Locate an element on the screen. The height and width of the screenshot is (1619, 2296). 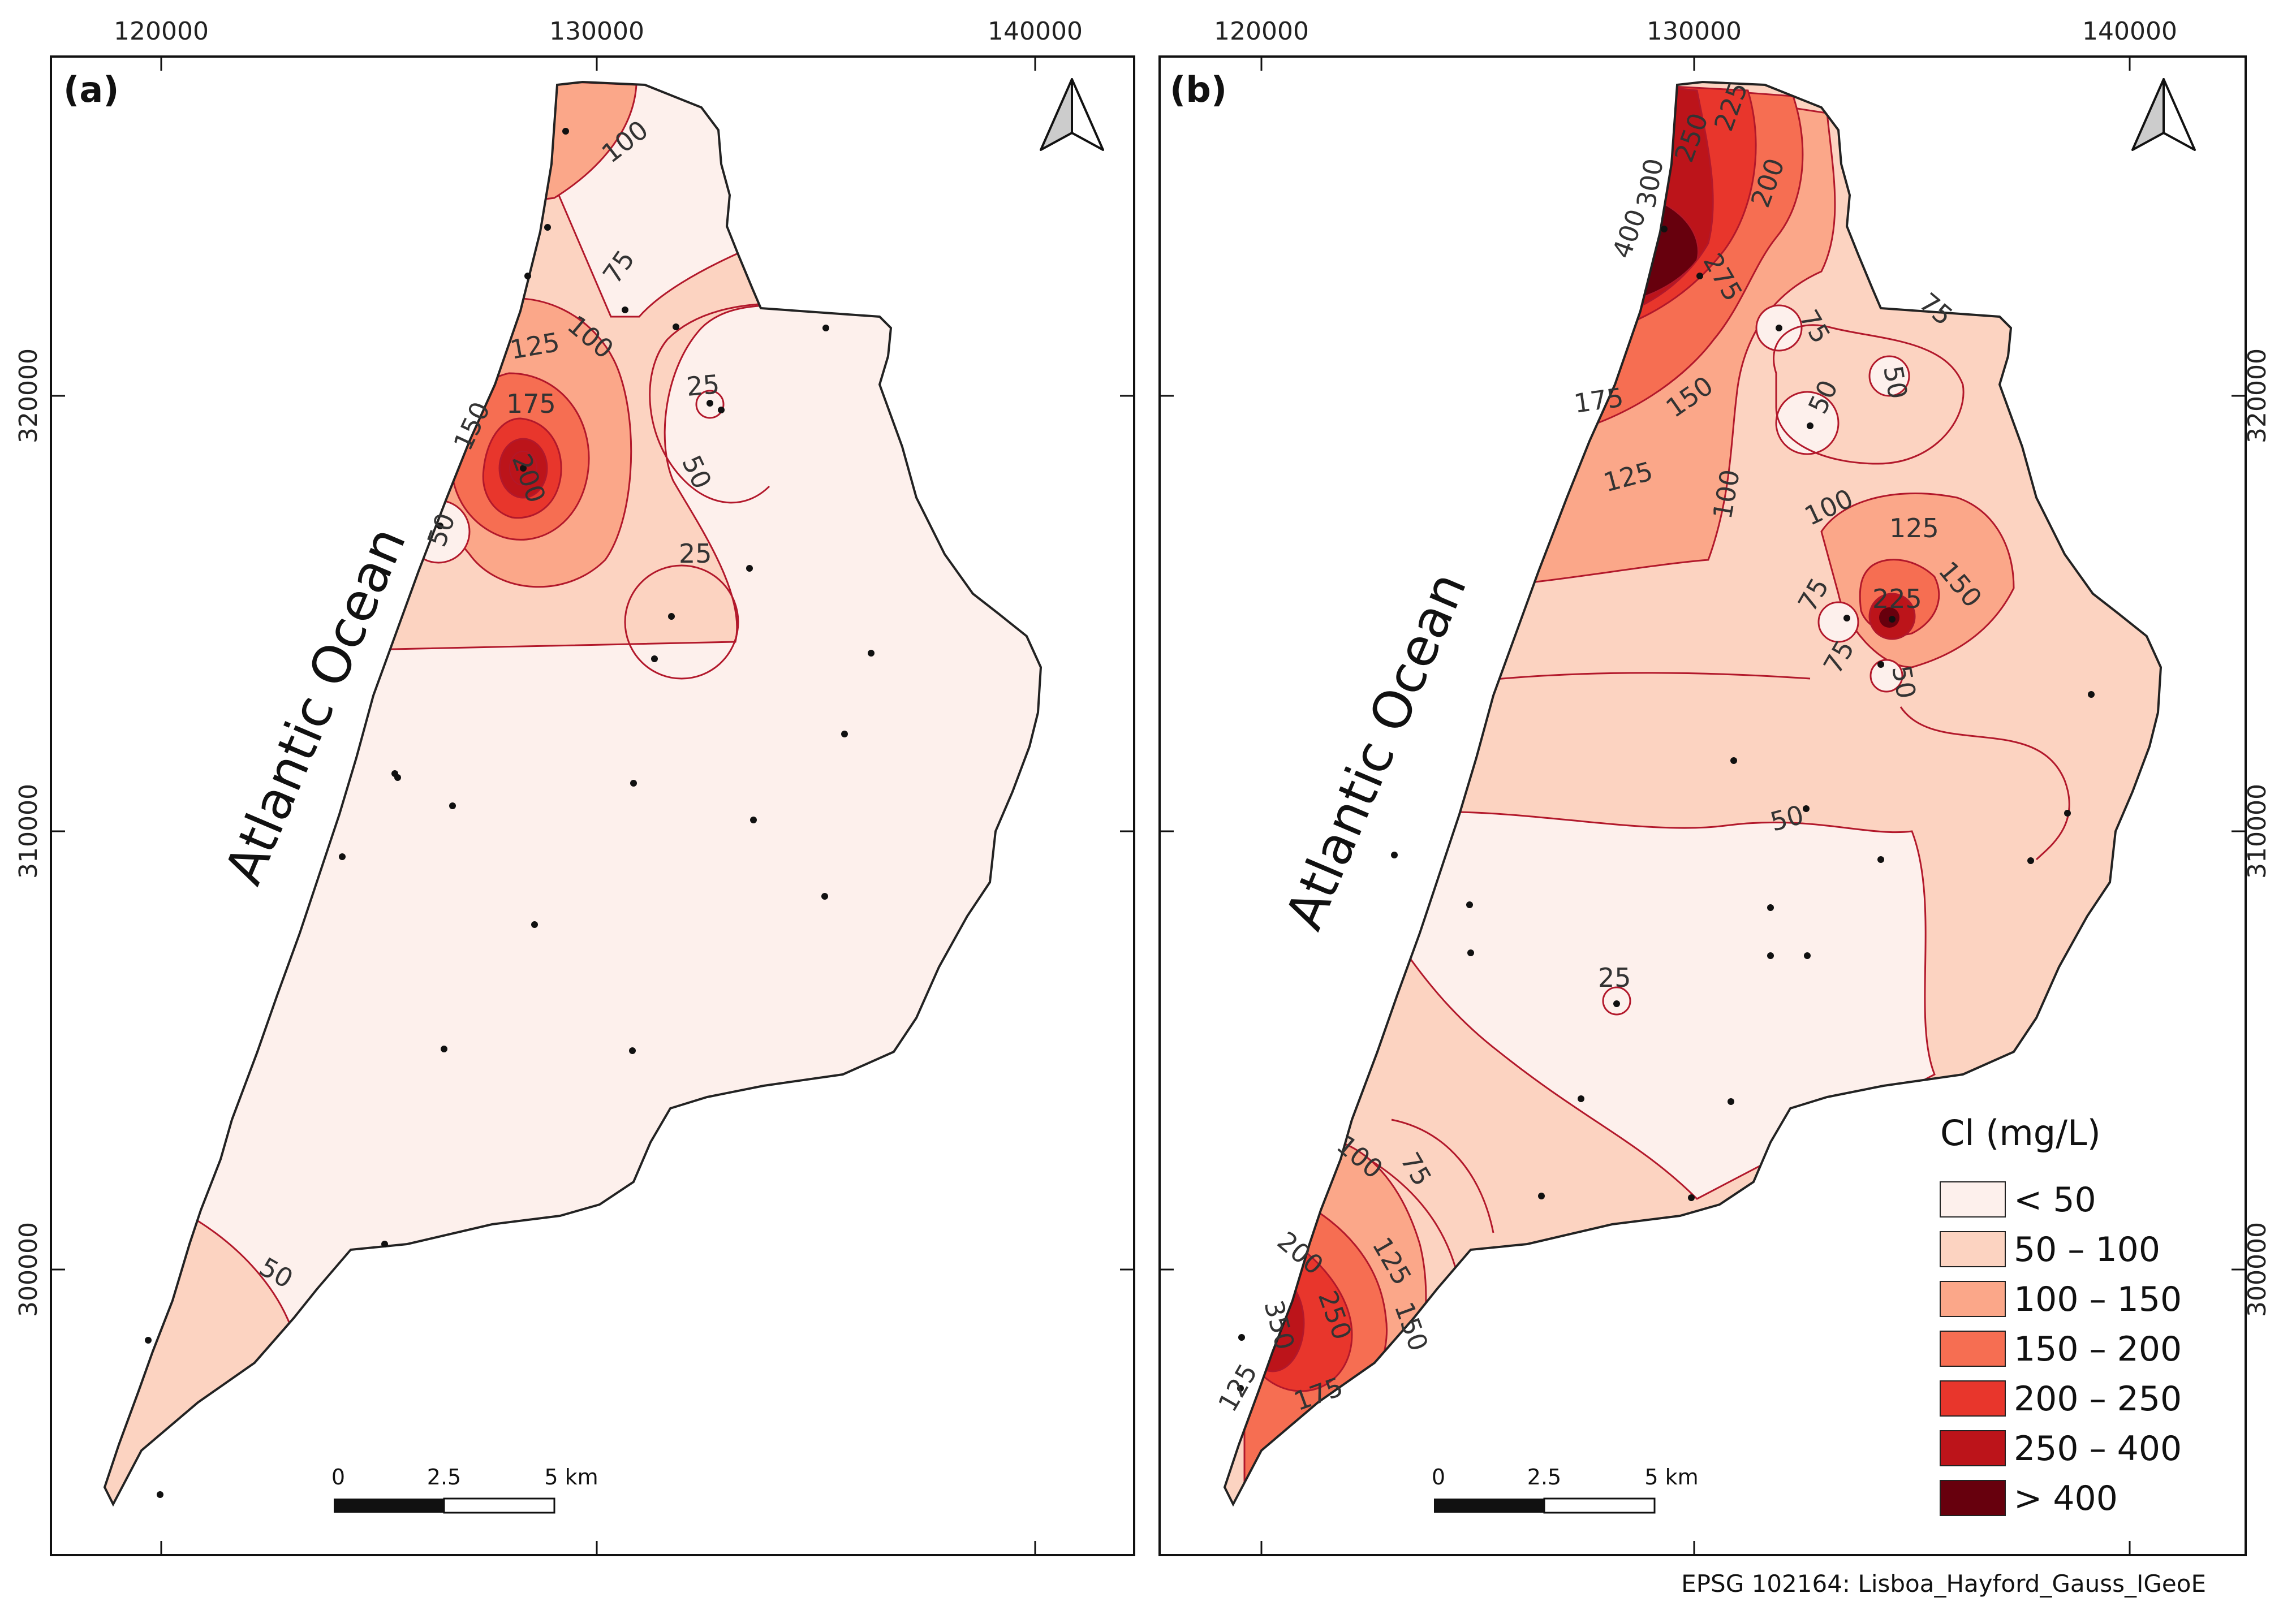
legend-label: 250 – 400 is located at coordinates (2098, 1449).